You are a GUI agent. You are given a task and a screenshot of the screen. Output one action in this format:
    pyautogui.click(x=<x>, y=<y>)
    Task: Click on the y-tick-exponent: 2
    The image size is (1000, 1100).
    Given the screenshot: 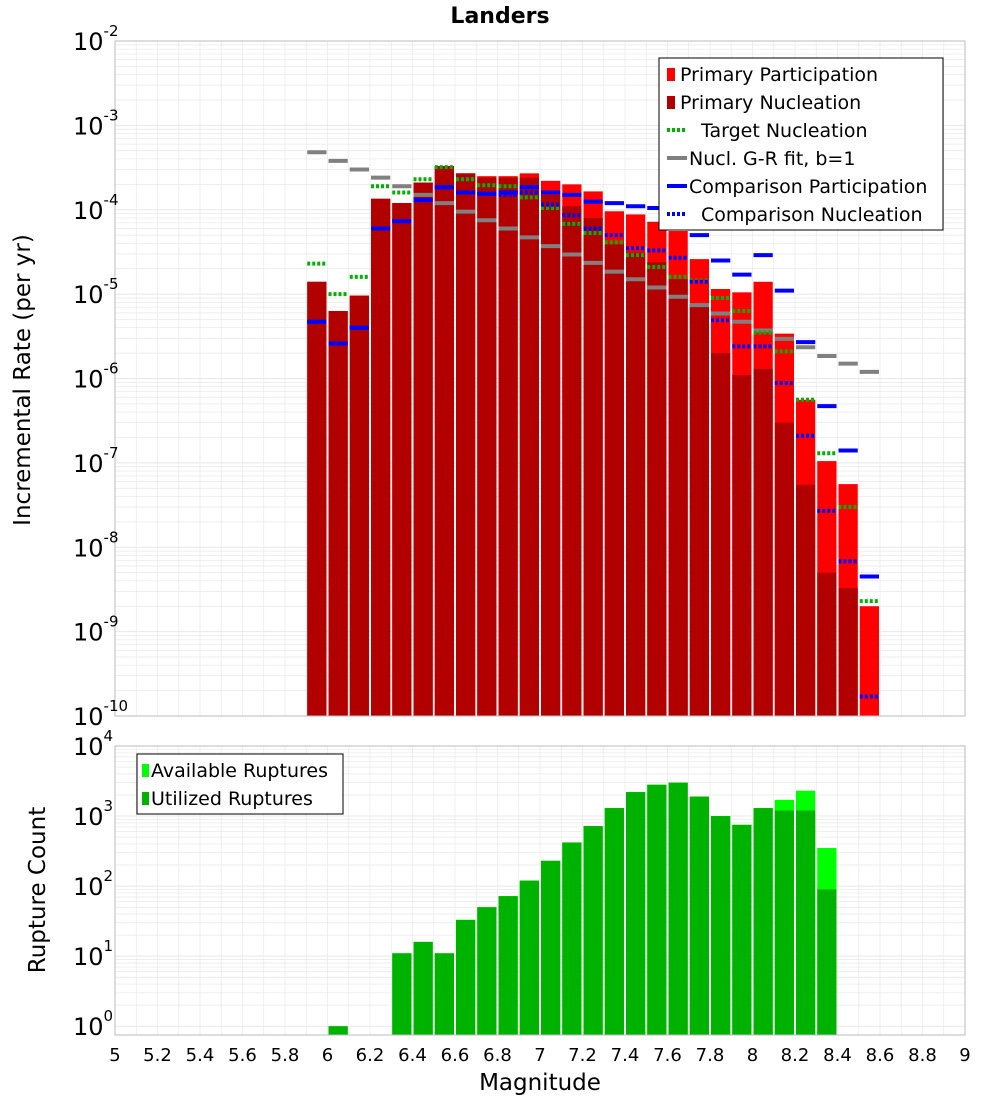 What is the action you would take?
    pyautogui.click(x=109, y=876)
    